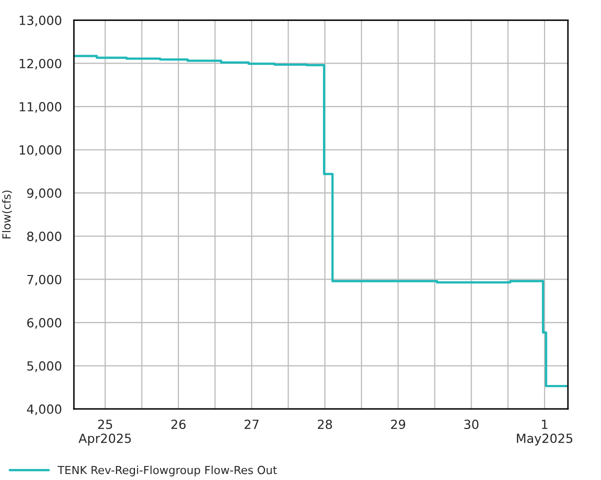 The image size is (601, 480). I want to click on y-tick-label: 4,000, so click(44, 410).